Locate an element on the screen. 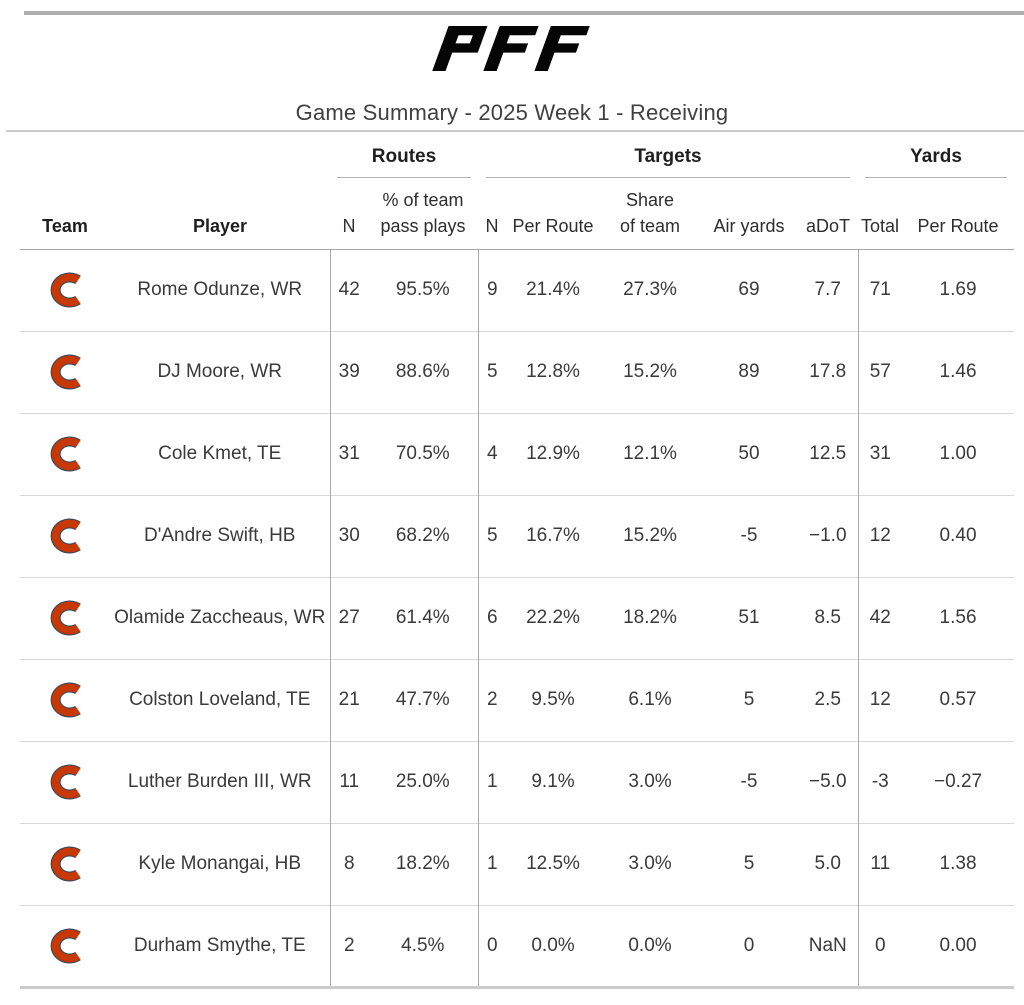  cell-player: D'Andre Swift, HB is located at coordinates (220, 535).